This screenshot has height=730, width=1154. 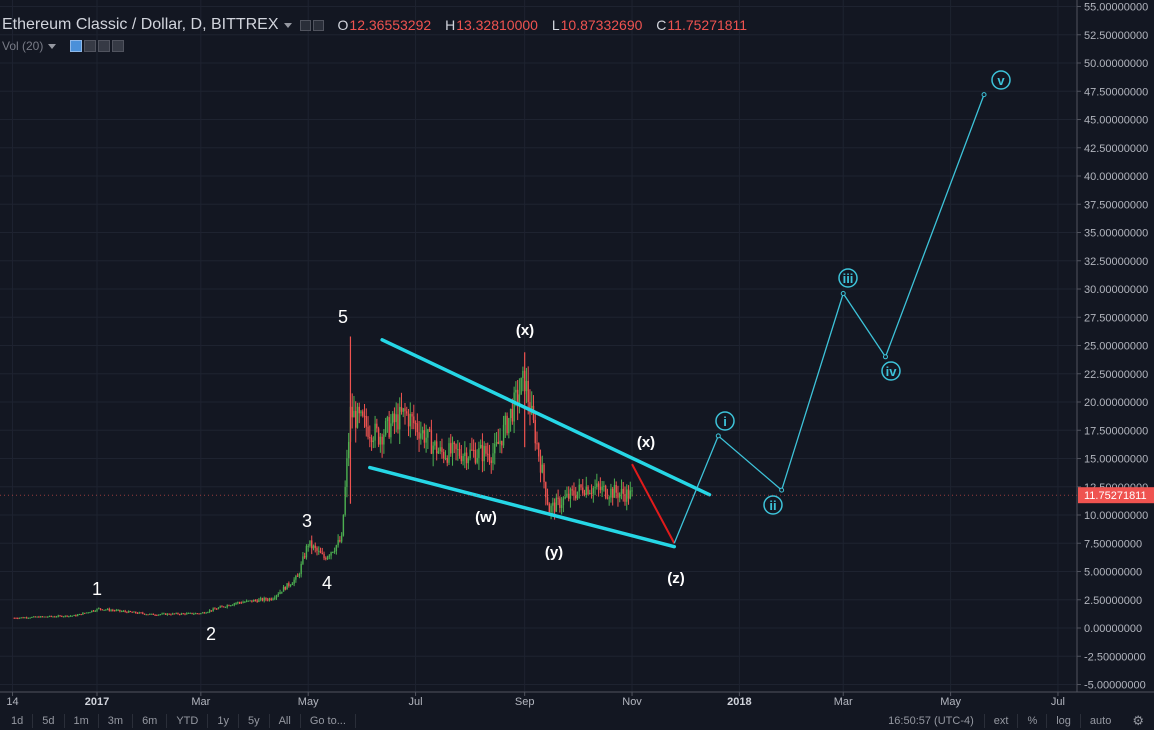 I want to click on symbol-title: Ethereum Classic / Dollar, D, BITTREX, so click(x=140, y=24).